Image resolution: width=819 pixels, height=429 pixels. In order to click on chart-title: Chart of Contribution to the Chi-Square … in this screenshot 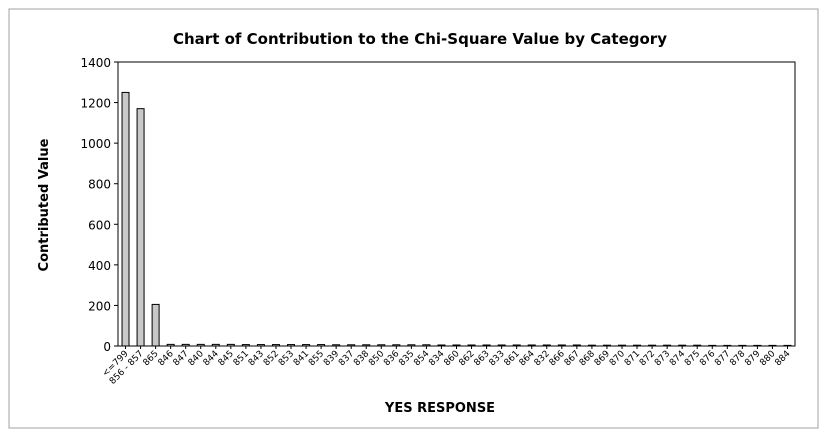, I will do `click(420, 39)`.